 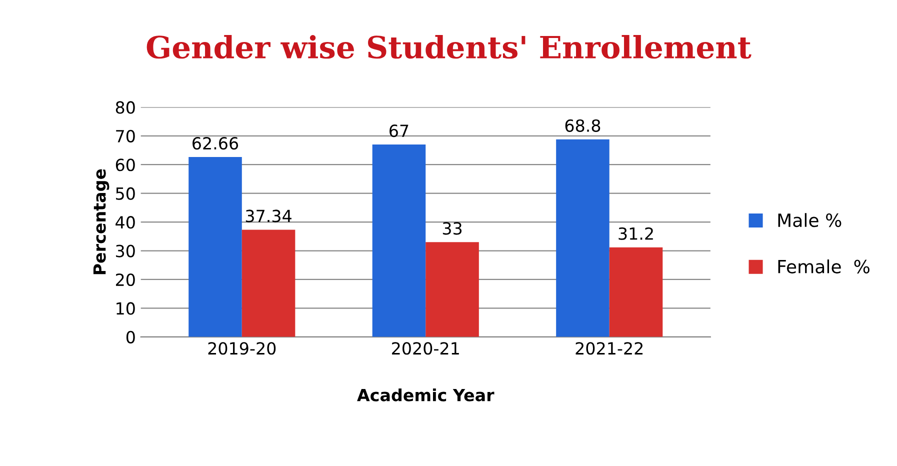 What do you see at coordinates (452, 228) in the screenshot?
I see `data-label: 33` at bounding box center [452, 228].